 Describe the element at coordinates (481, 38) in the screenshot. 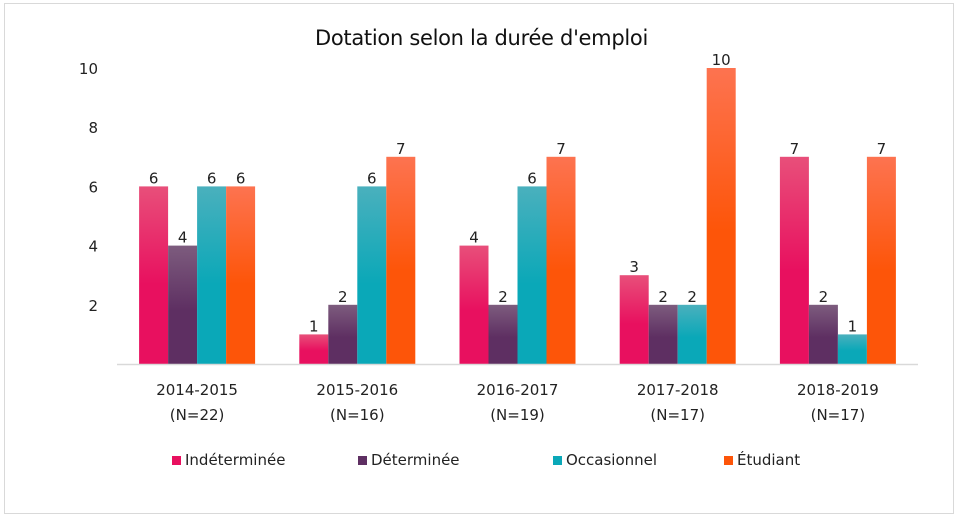

I see `chart-title: Dotation selon la durée d'emploi` at that location.